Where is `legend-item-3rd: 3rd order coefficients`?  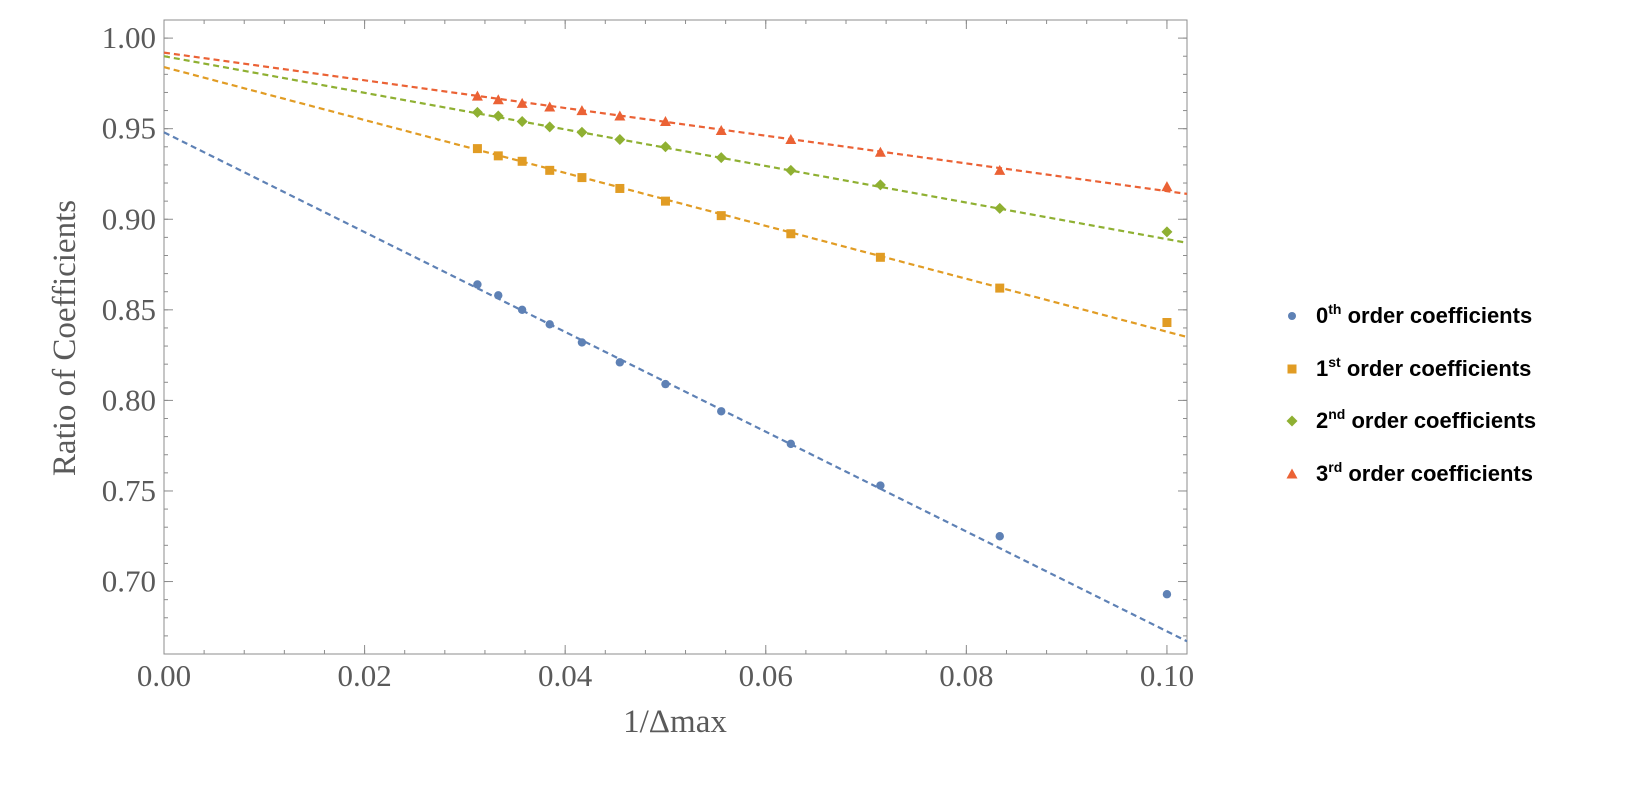 legend-item-3rd: 3rd order coefficients is located at coordinates (1452, 486).